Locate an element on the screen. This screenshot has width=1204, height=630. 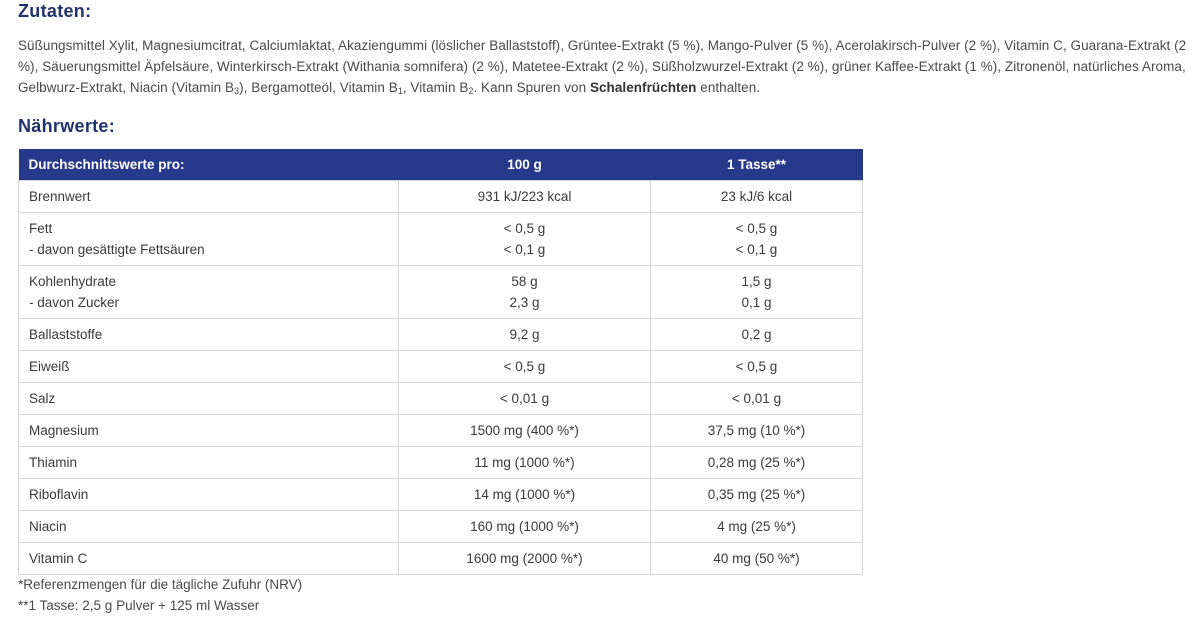
ingredients-text-part: enthalten. is located at coordinates (728, 87).